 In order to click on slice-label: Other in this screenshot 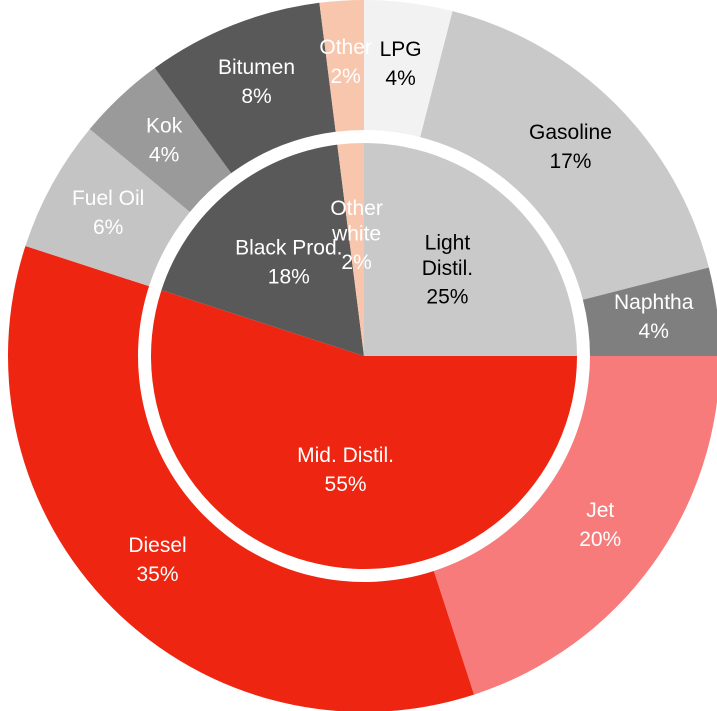, I will do `click(345, 47)`.